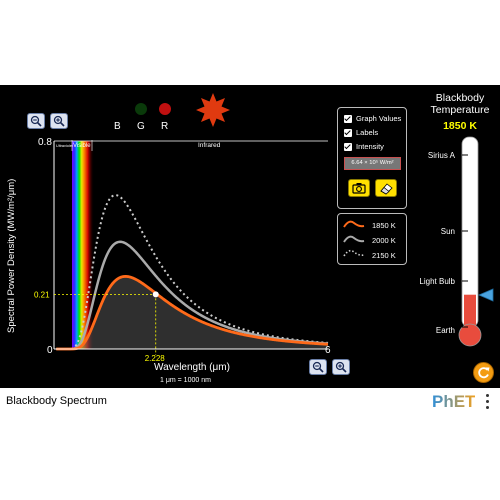  I want to click on reset-all-button, so click(483, 372).